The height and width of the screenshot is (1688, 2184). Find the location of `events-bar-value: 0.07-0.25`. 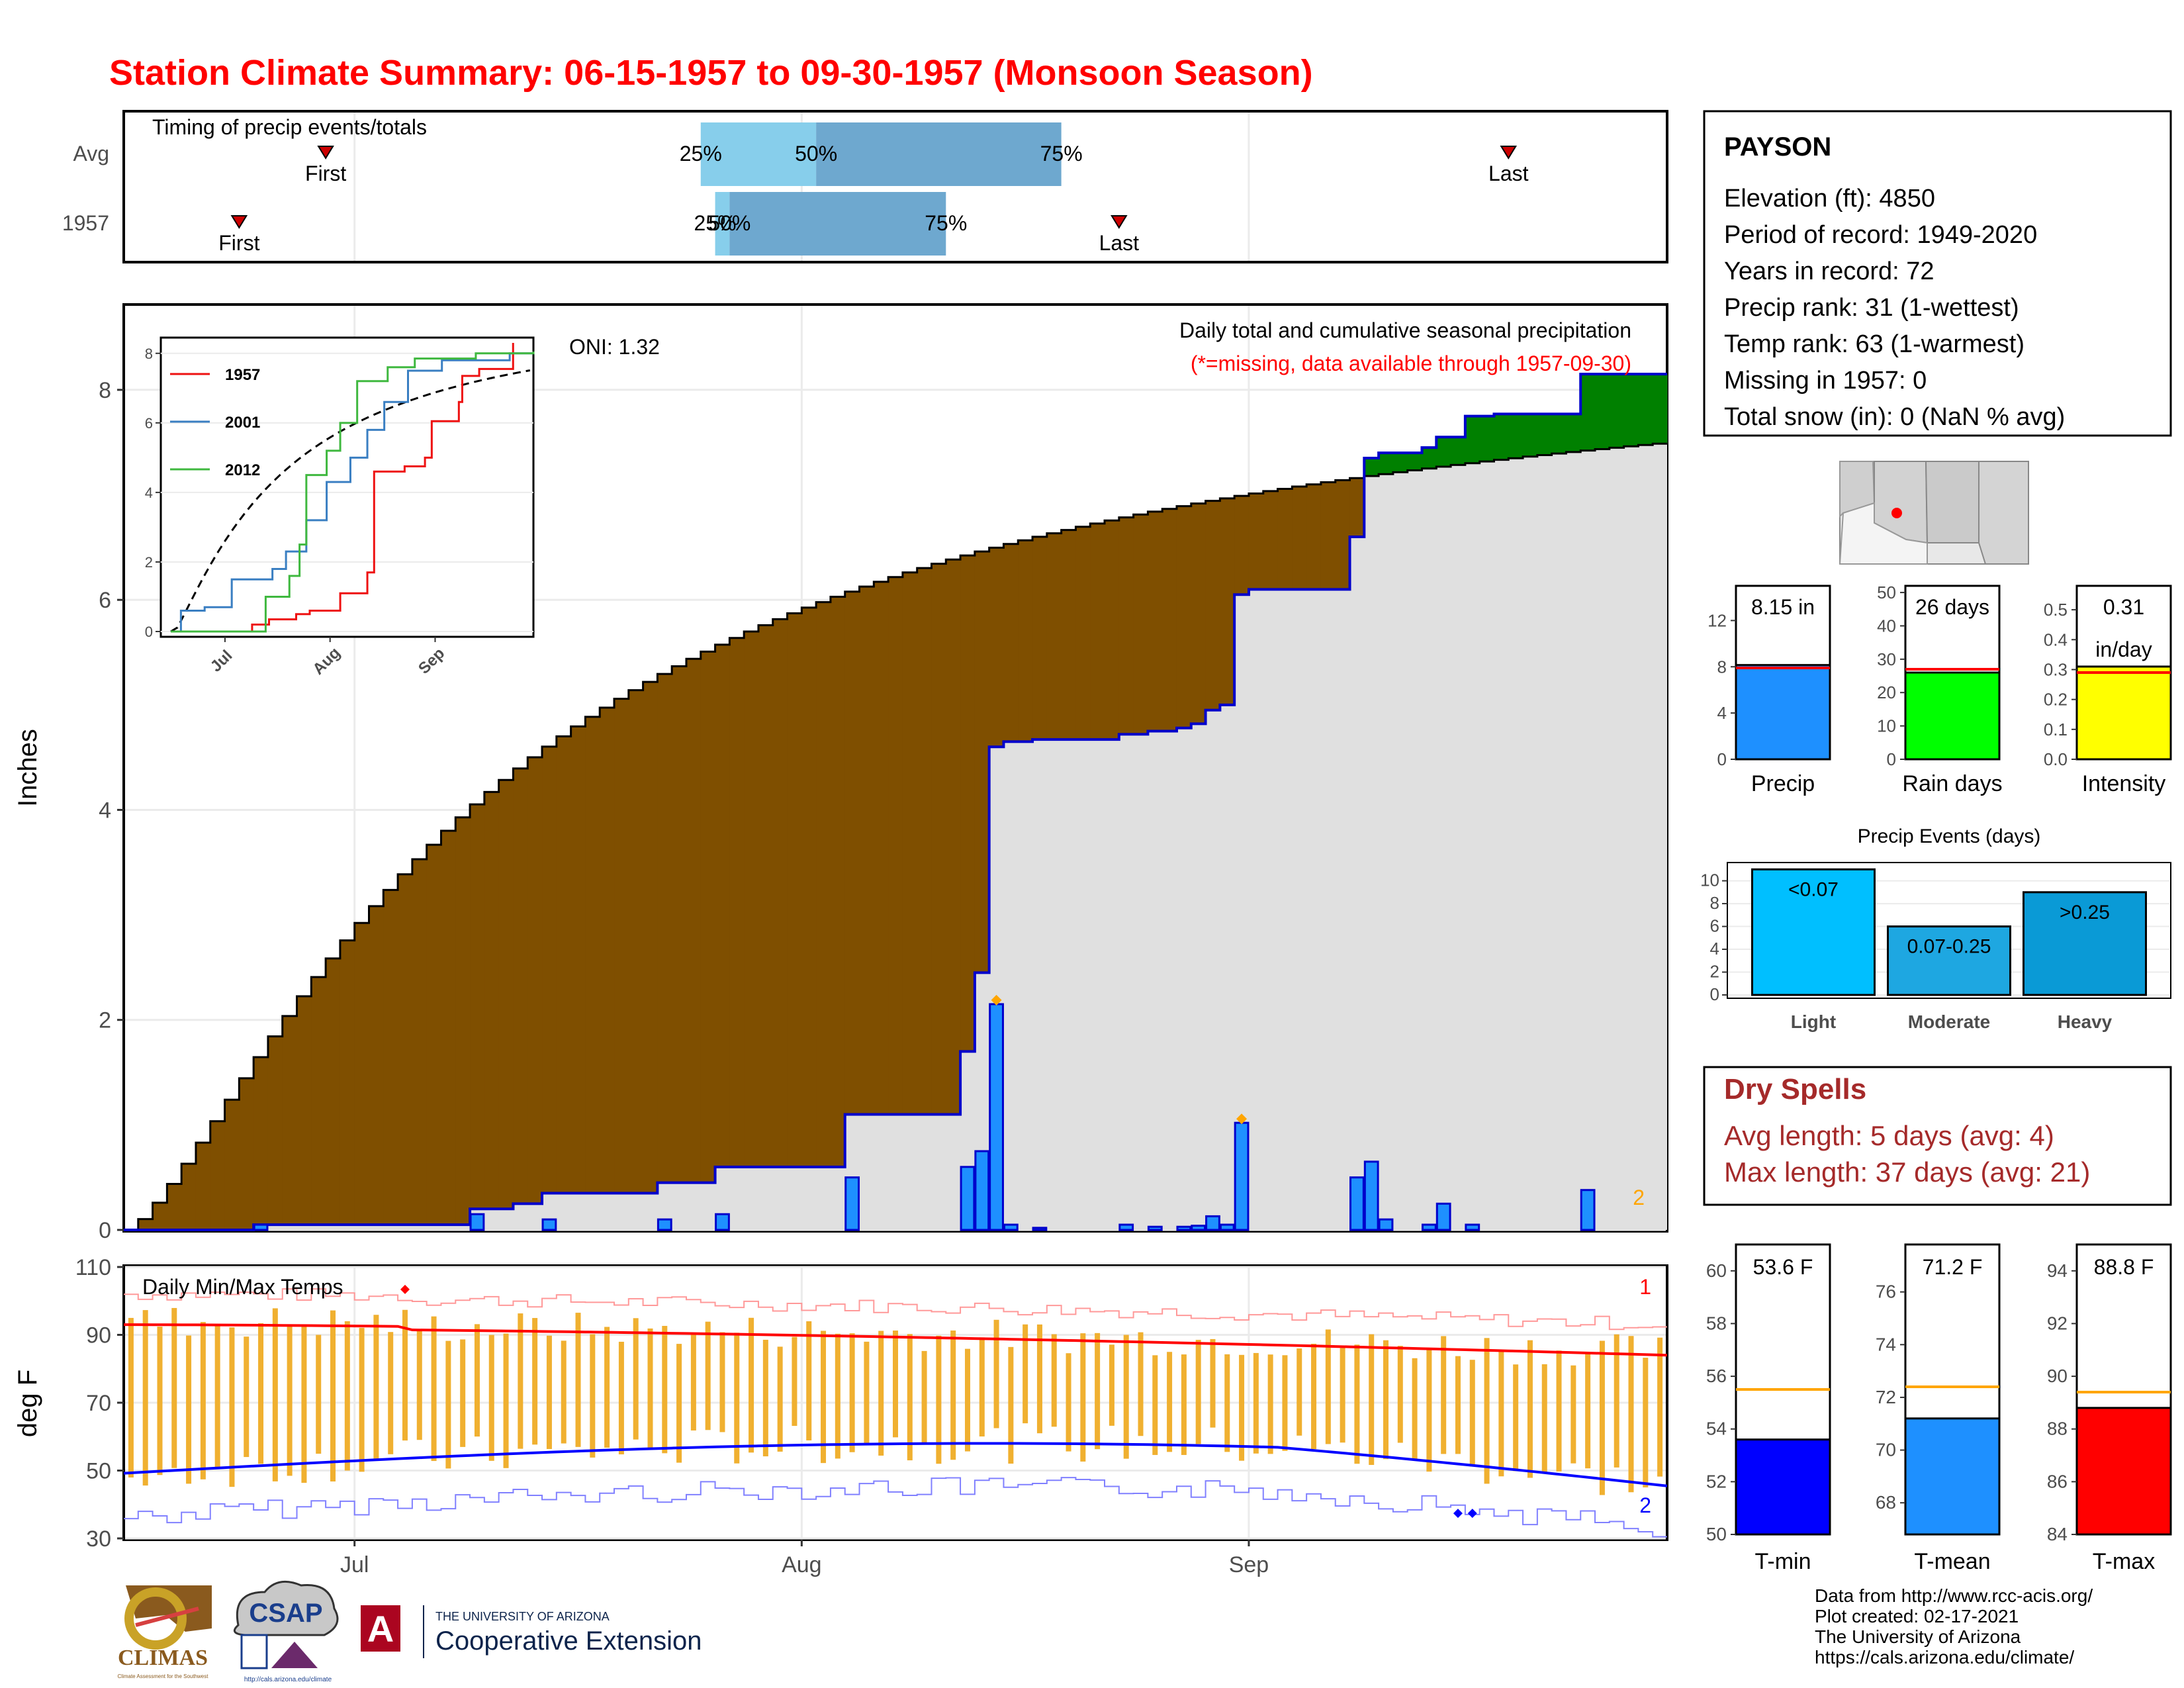

events-bar-value: 0.07-0.25 is located at coordinates (1949, 947).